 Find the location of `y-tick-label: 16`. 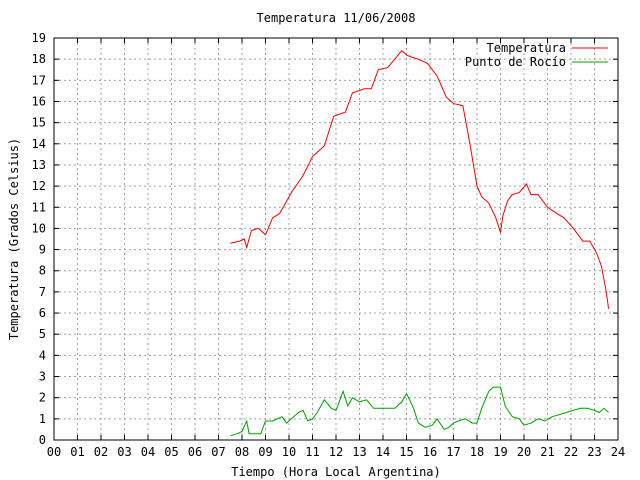

y-tick-label: 16 is located at coordinates (39, 101).